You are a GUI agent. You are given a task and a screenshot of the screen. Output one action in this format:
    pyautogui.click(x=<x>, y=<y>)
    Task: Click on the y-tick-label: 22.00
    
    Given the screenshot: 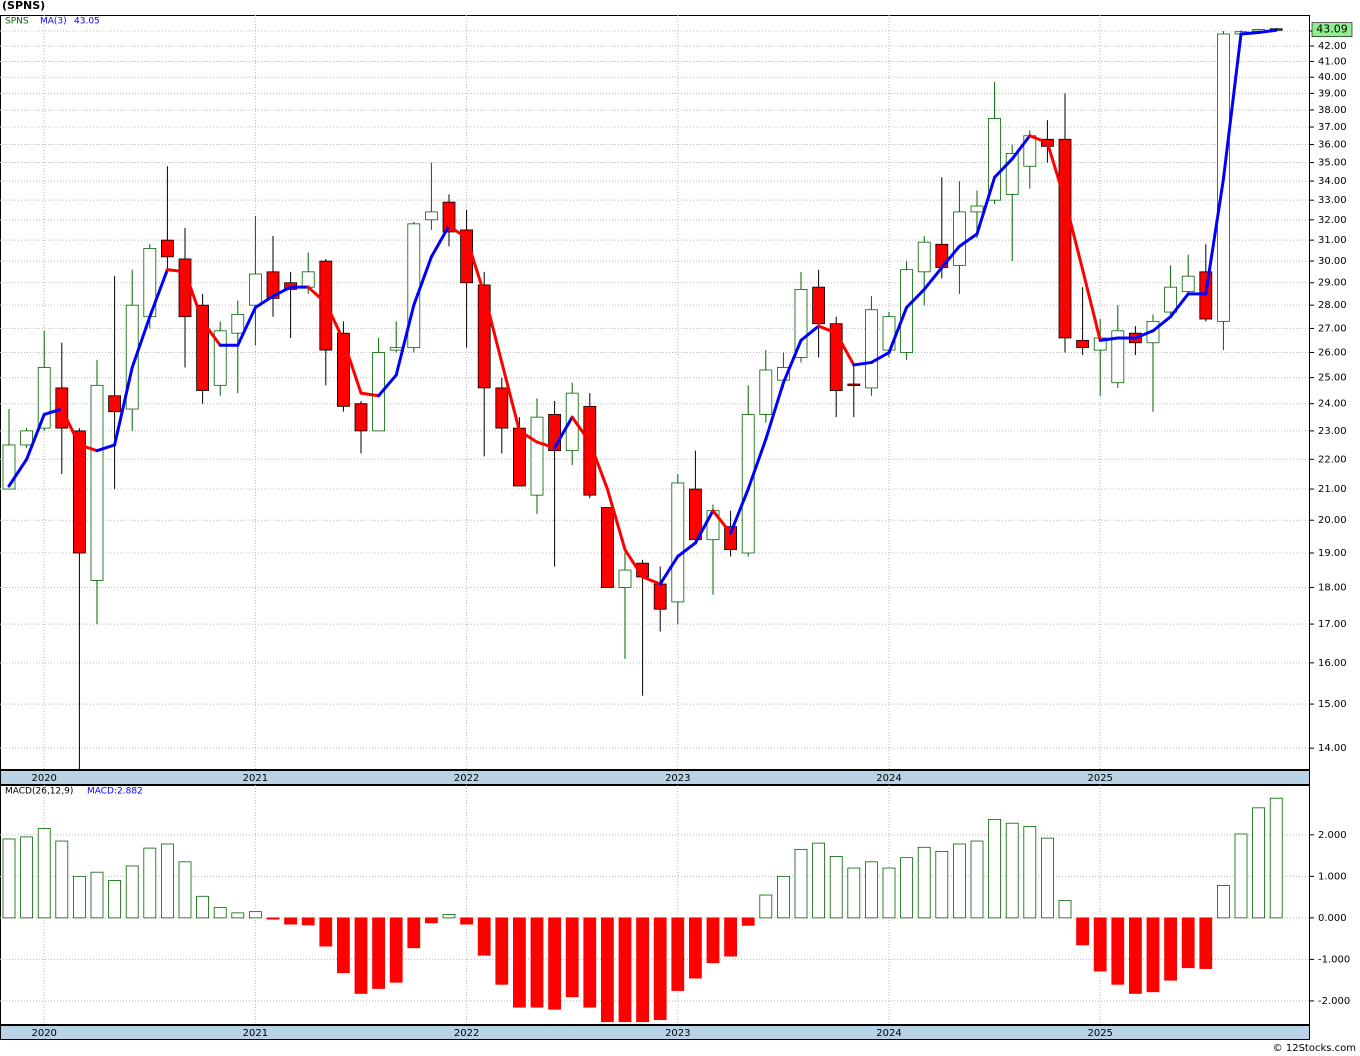 What is the action you would take?
    pyautogui.click(x=1332, y=459)
    